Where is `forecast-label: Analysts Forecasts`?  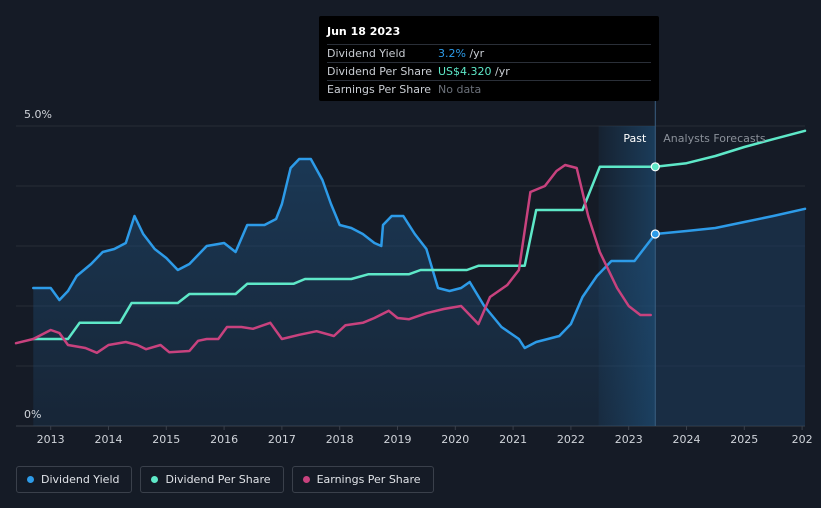 forecast-label: Analysts Forecasts is located at coordinates (714, 138).